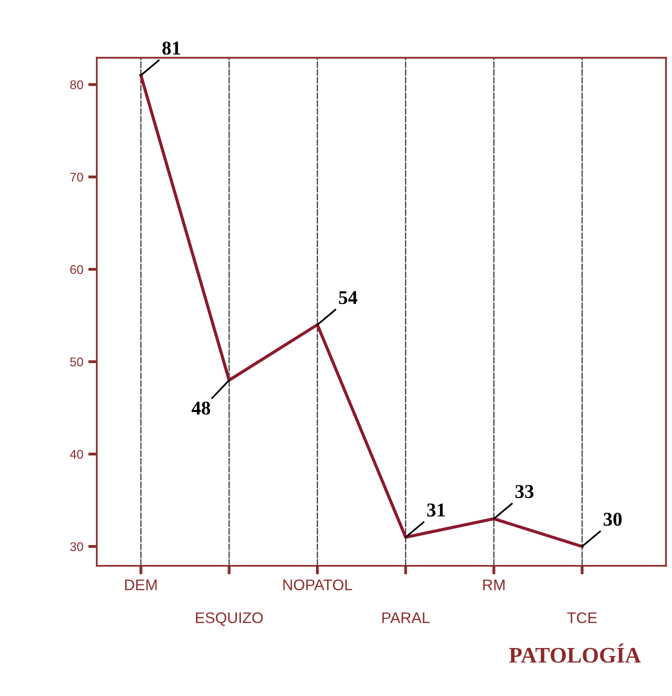 This screenshot has width=672, height=696. Describe the element at coordinates (77, 177) in the screenshot. I see `y-tick-label: 70` at that location.